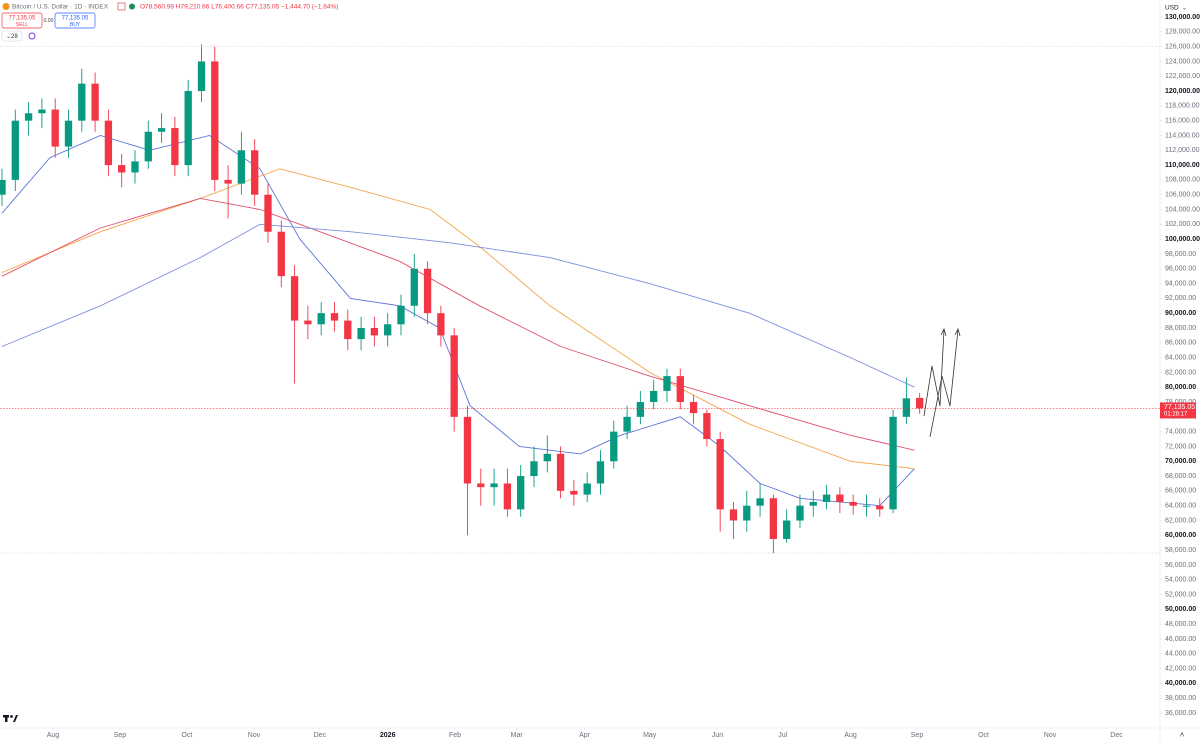  Describe the element at coordinates (6, 6) in the screenshot. I see `symbol-icon` at that location.